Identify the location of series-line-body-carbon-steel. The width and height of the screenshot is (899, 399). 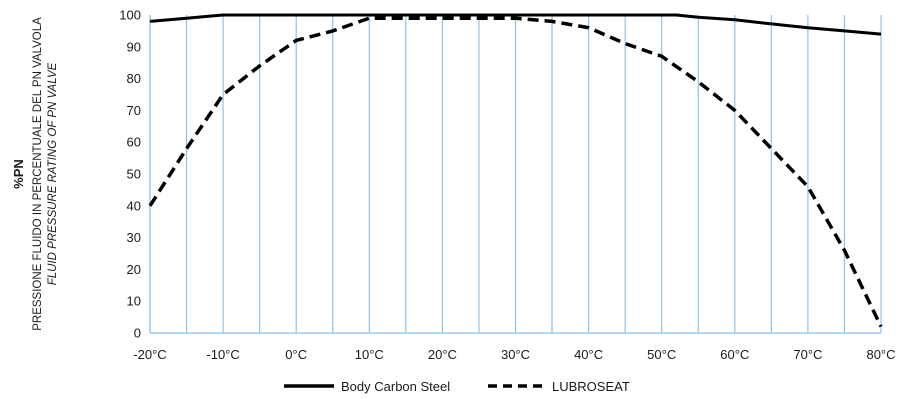
(515, 24).